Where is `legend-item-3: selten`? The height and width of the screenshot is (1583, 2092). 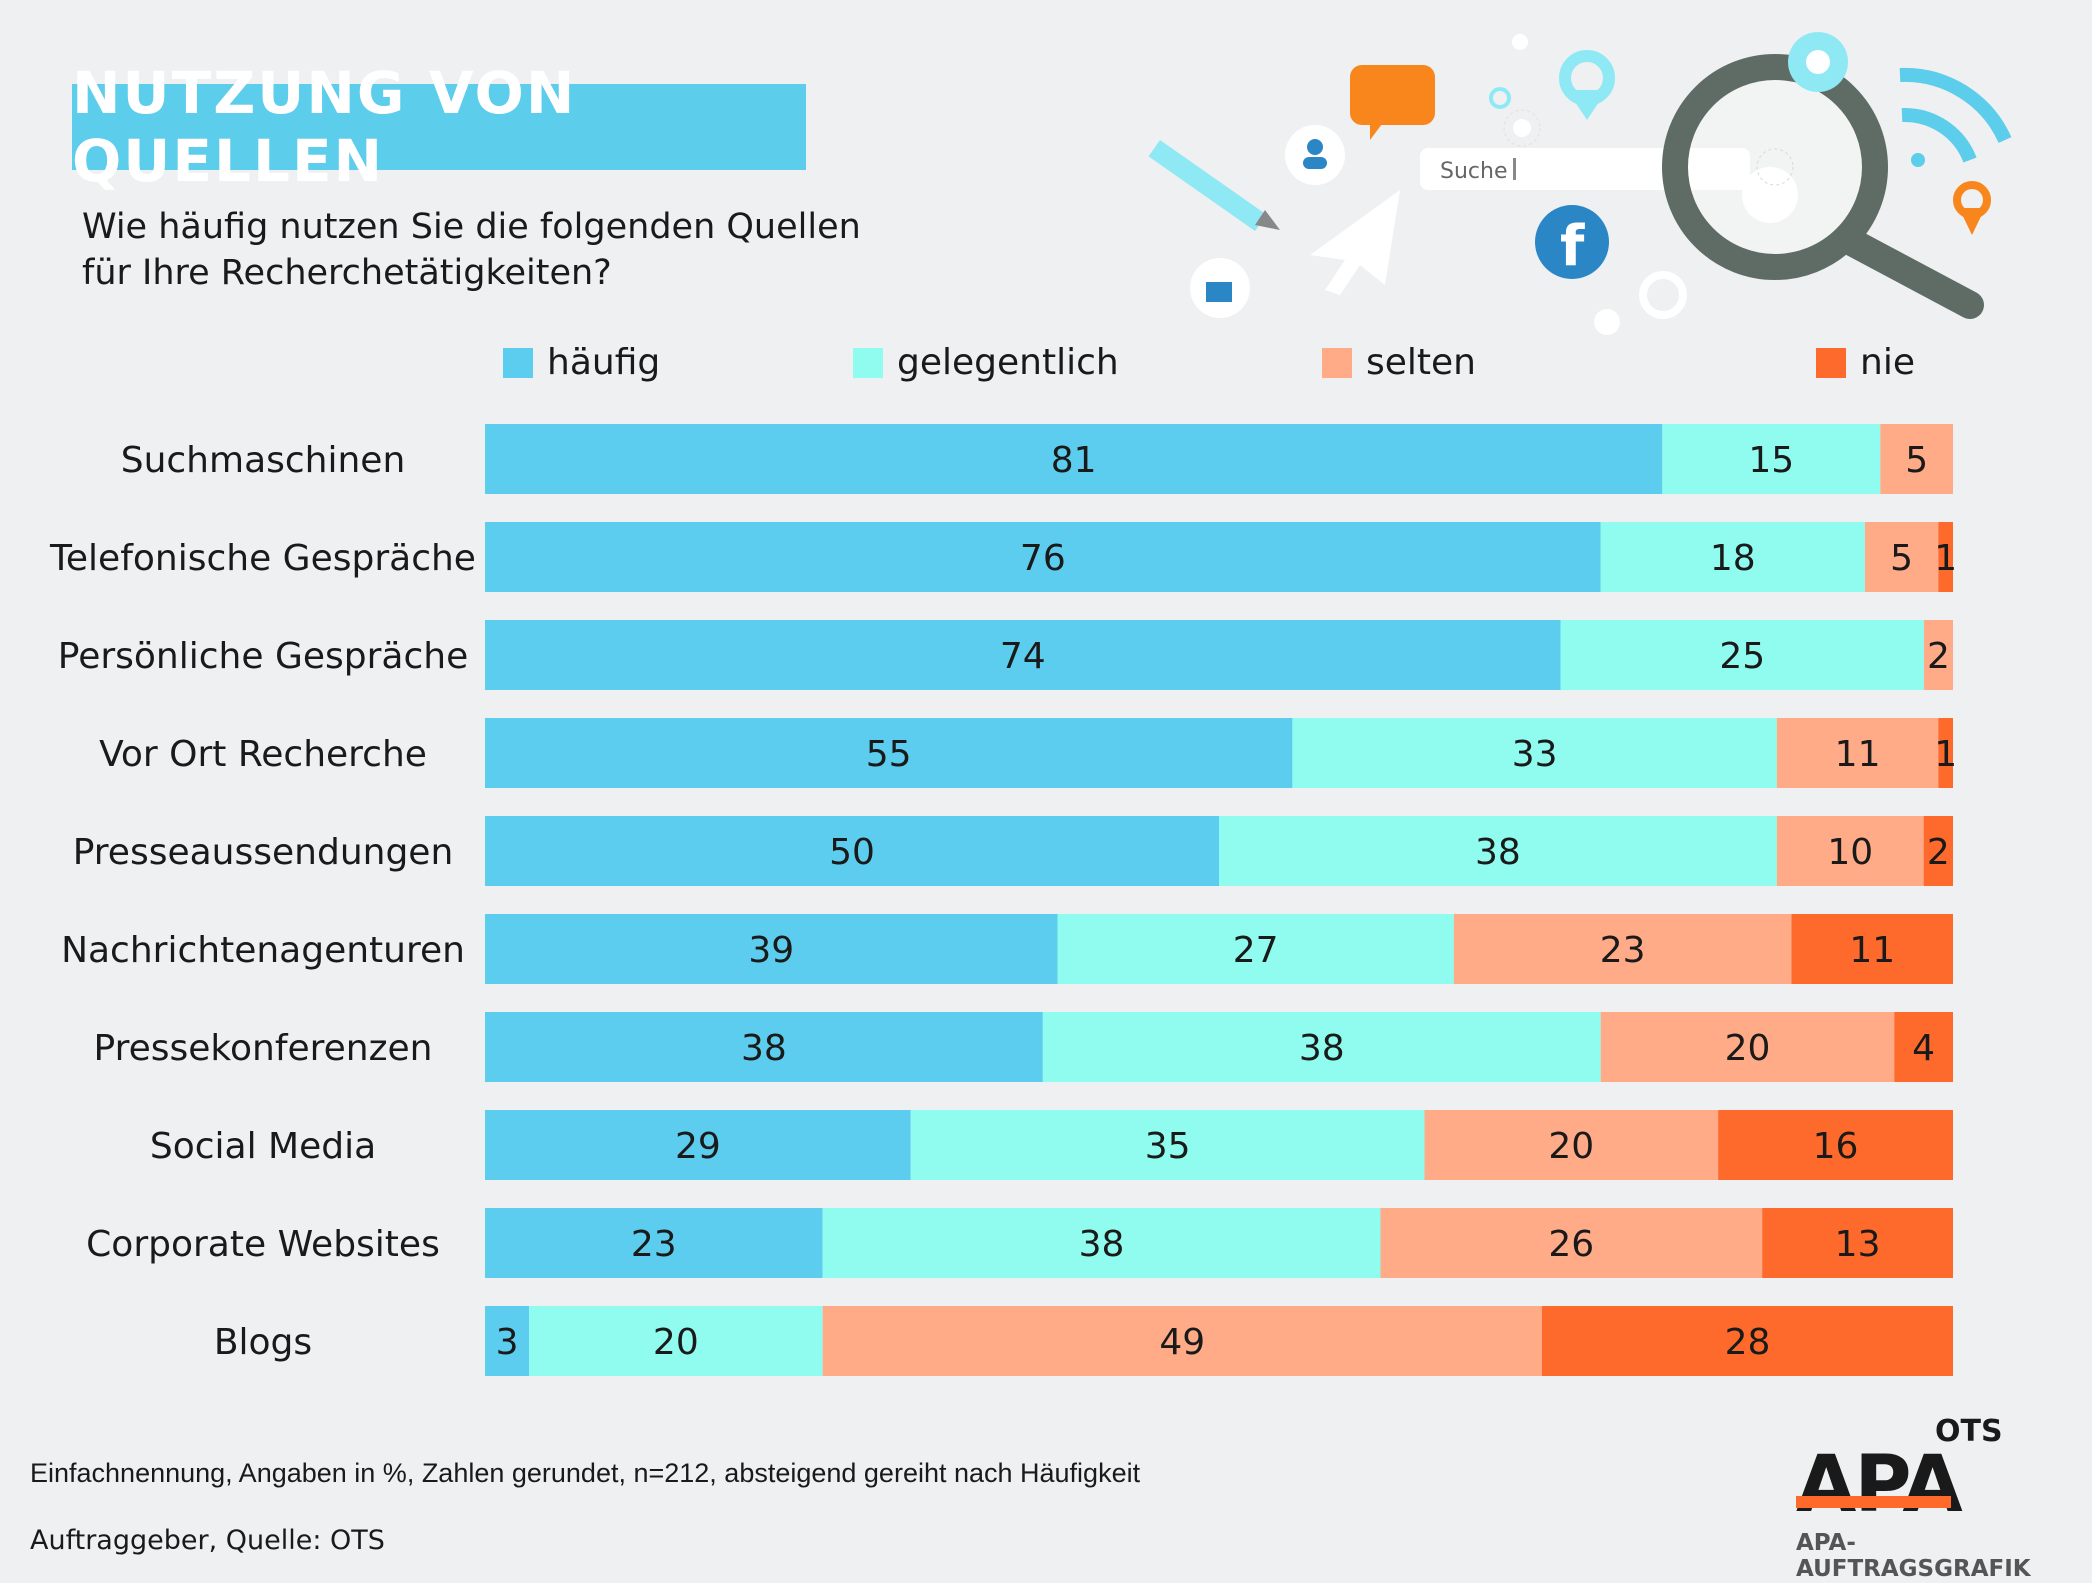
legend-item-3: selten is located at coordinates (1399, 362).